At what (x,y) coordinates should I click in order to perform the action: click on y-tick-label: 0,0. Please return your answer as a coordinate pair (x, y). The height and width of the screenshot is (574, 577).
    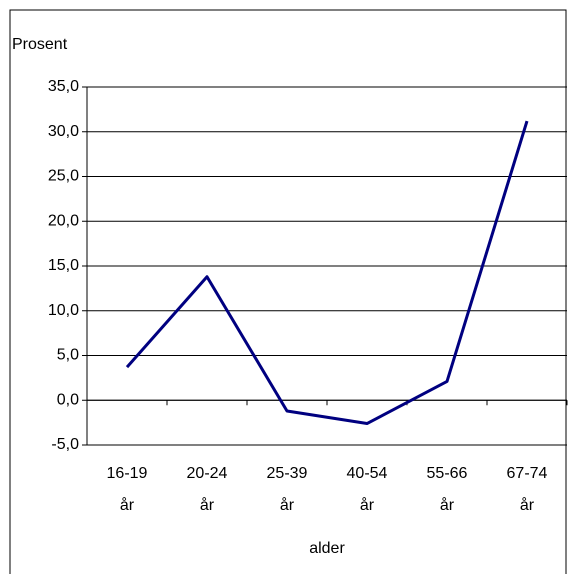
    Looking at the image, I should click on (68, 399).